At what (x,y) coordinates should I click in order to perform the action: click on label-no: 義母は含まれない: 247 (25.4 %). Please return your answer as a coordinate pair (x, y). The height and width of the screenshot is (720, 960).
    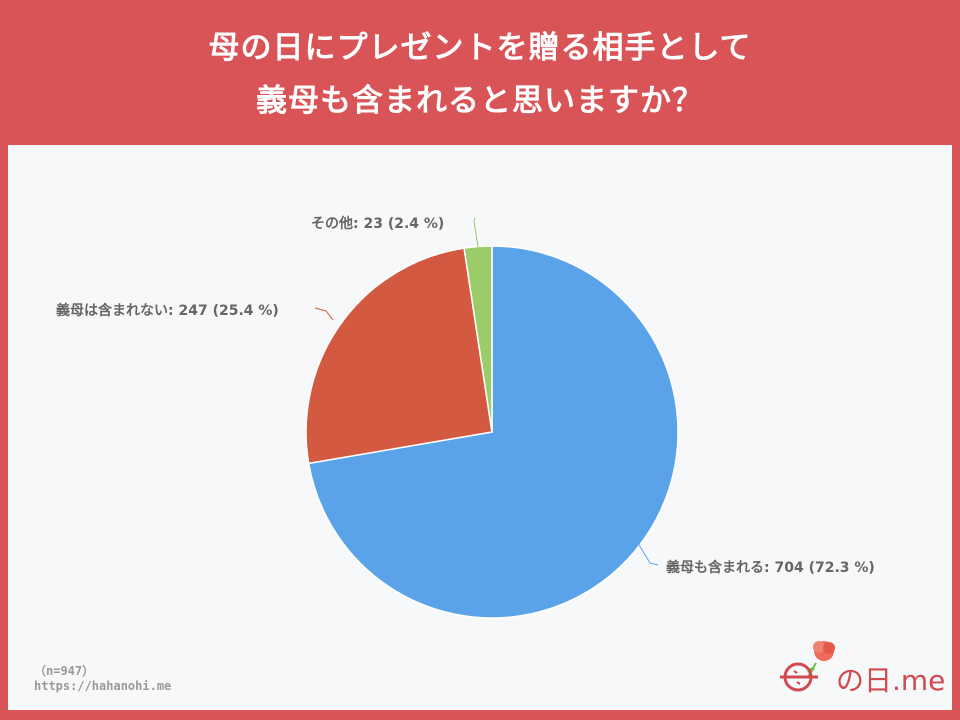
    Looking at the image, I should click on (167, 311).